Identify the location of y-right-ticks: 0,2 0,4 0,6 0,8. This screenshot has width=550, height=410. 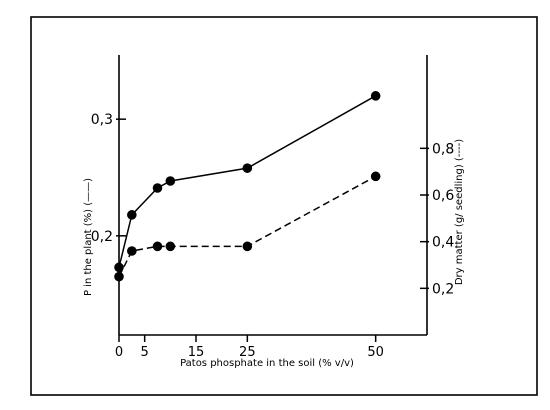
(437, 219).